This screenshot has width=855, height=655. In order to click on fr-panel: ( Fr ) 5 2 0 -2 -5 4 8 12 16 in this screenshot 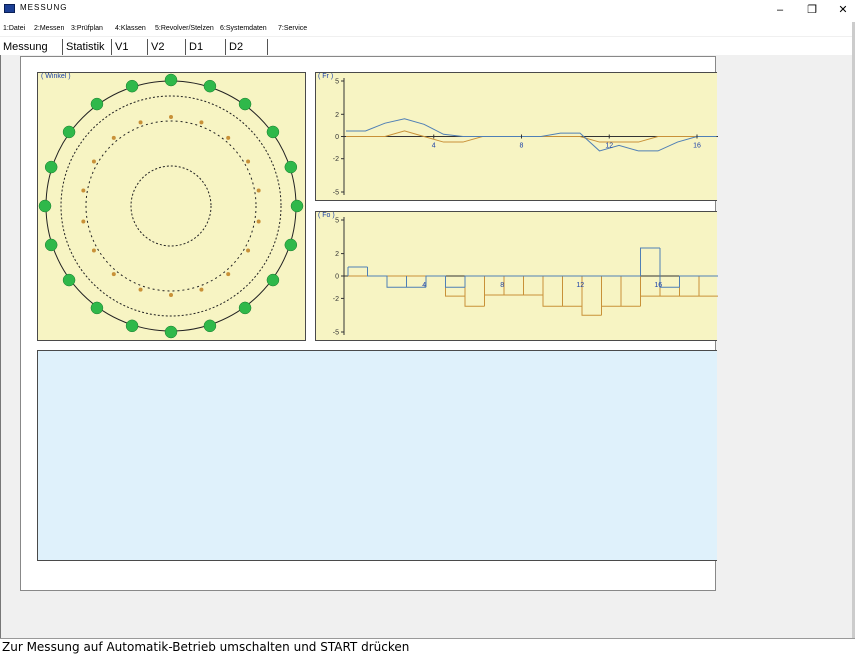, I will do `click(516, 136)`.